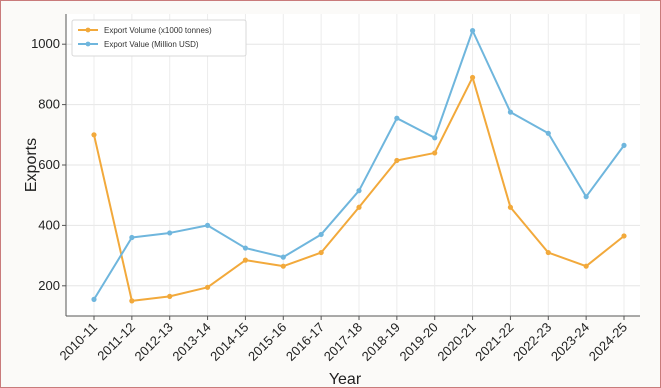 The image size is (661, 388). What do you see at coordinates (49, 224) in the screenshot?
I see `y-tick-label: 400` at bounding box center [49, 224].